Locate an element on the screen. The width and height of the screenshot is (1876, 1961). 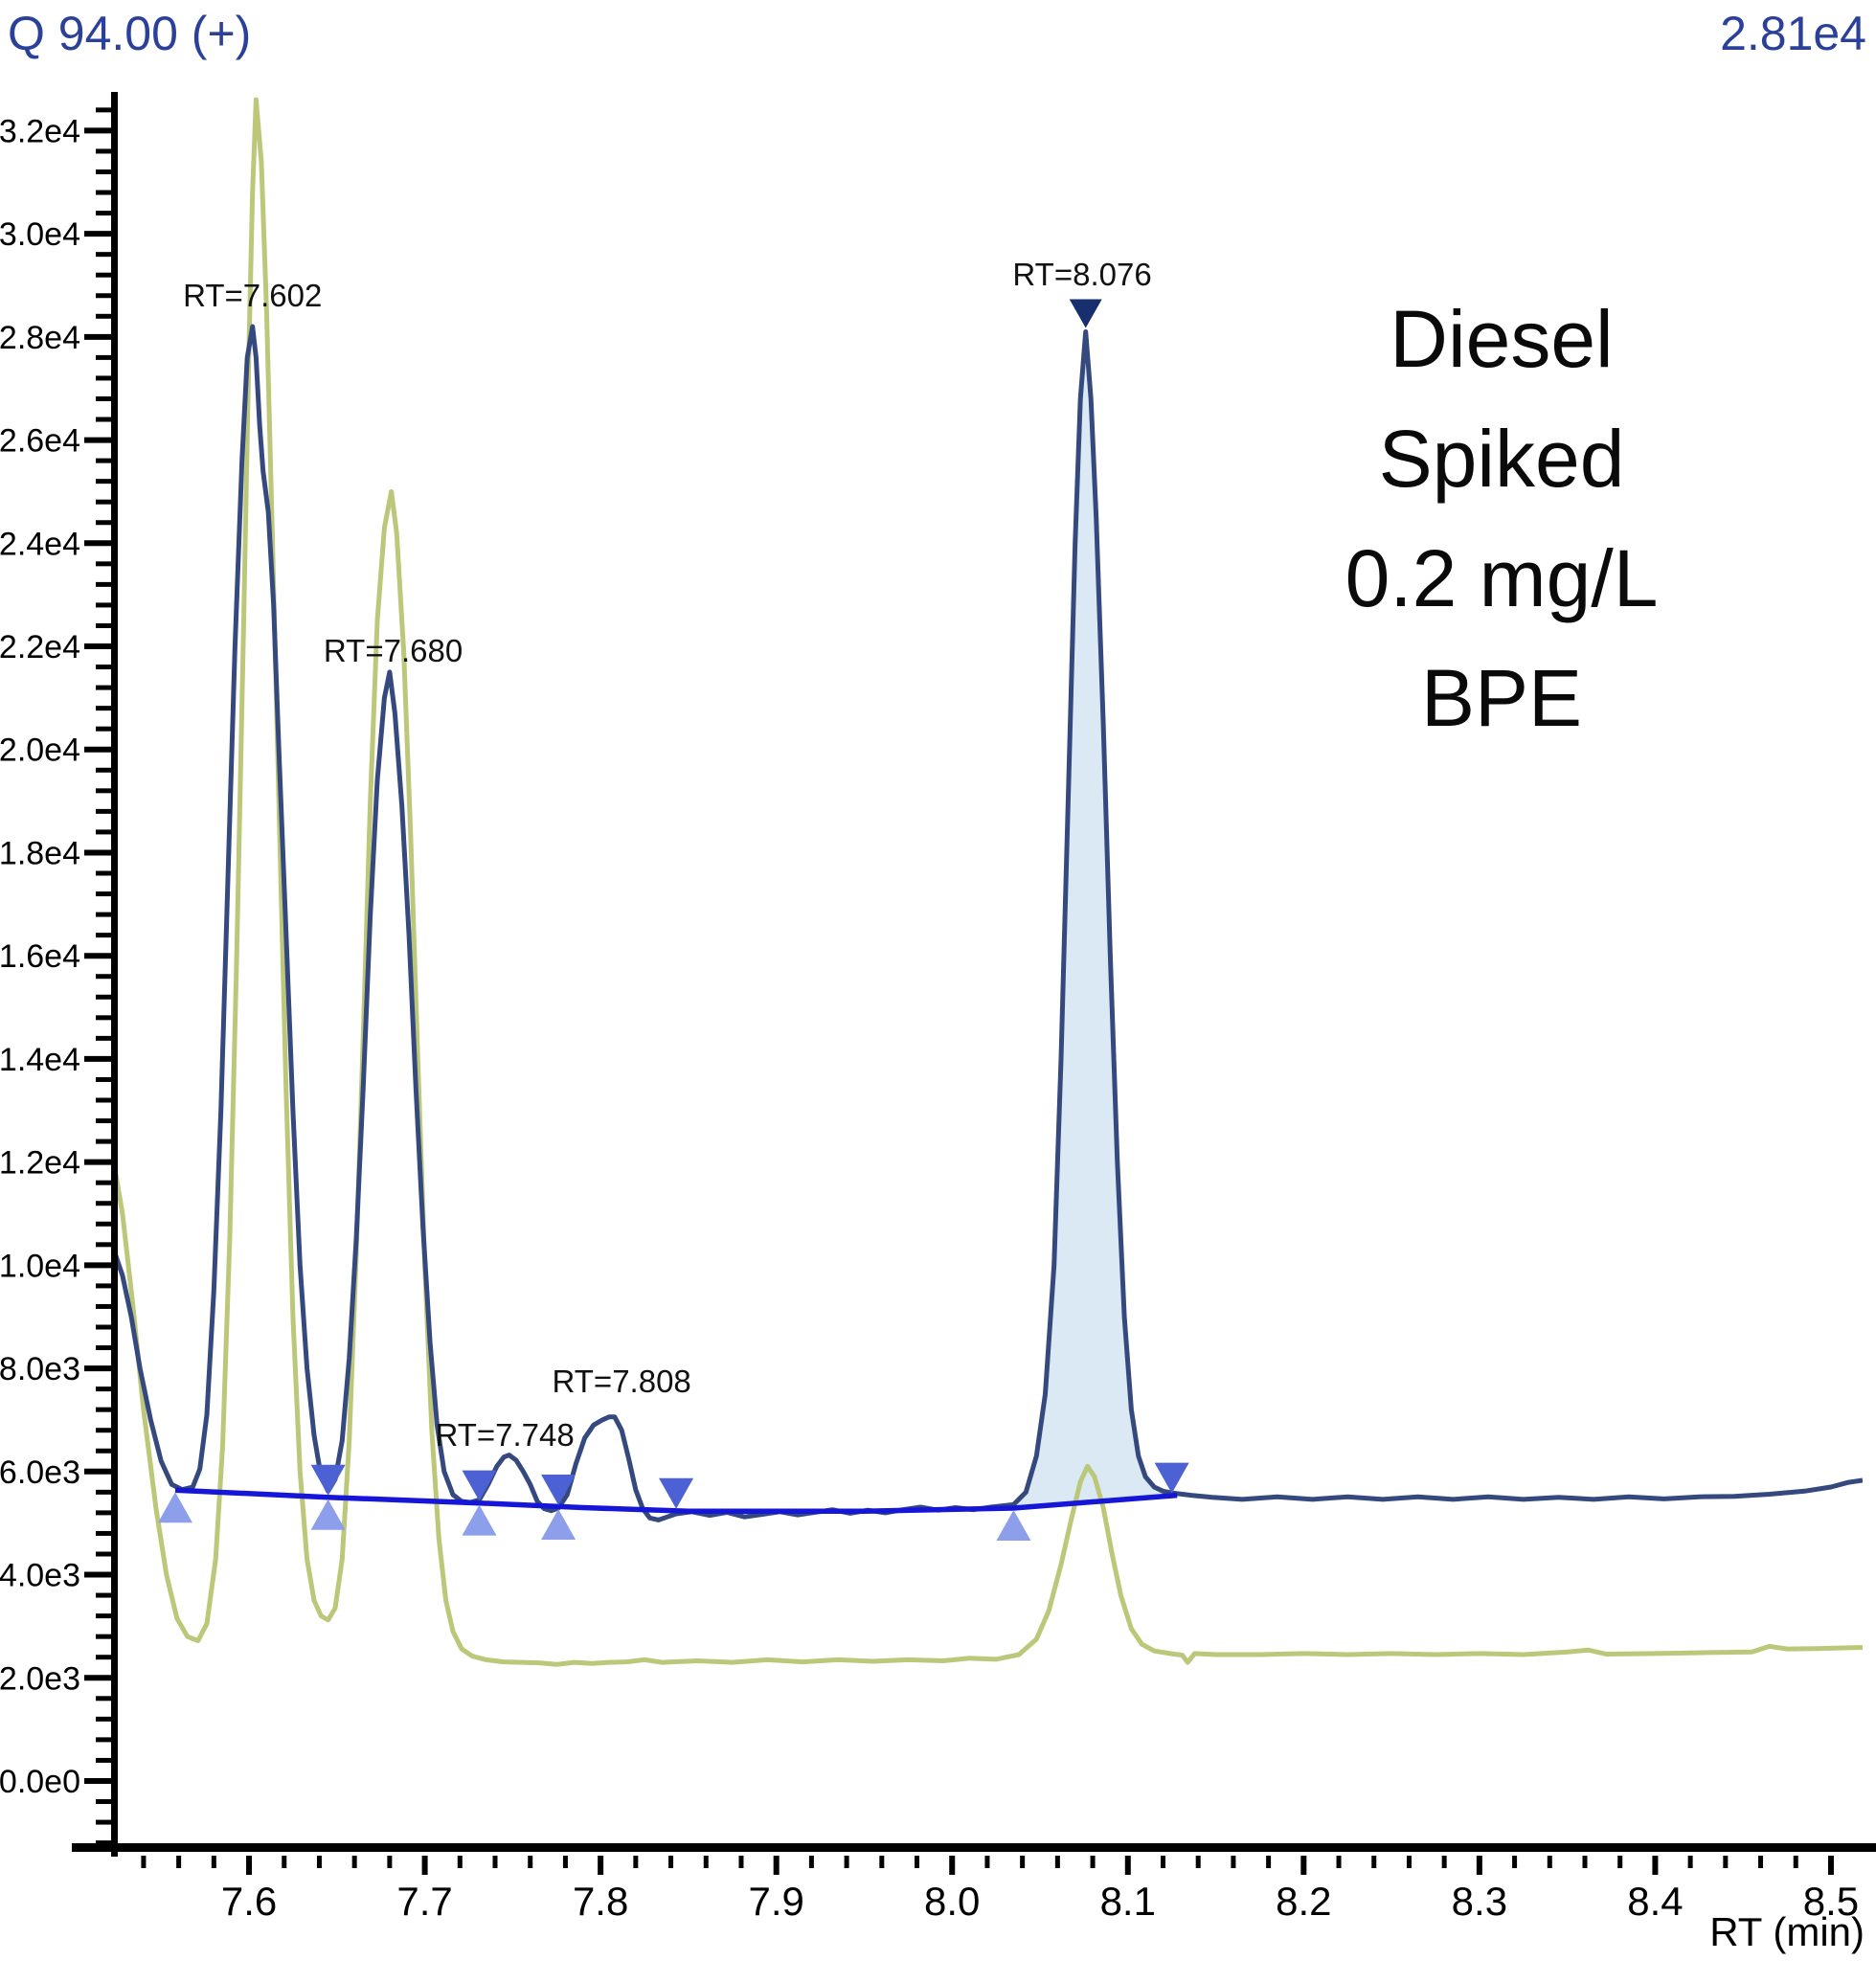
x-tick-label: 8.5 is located at coordinates (1831, 1901).